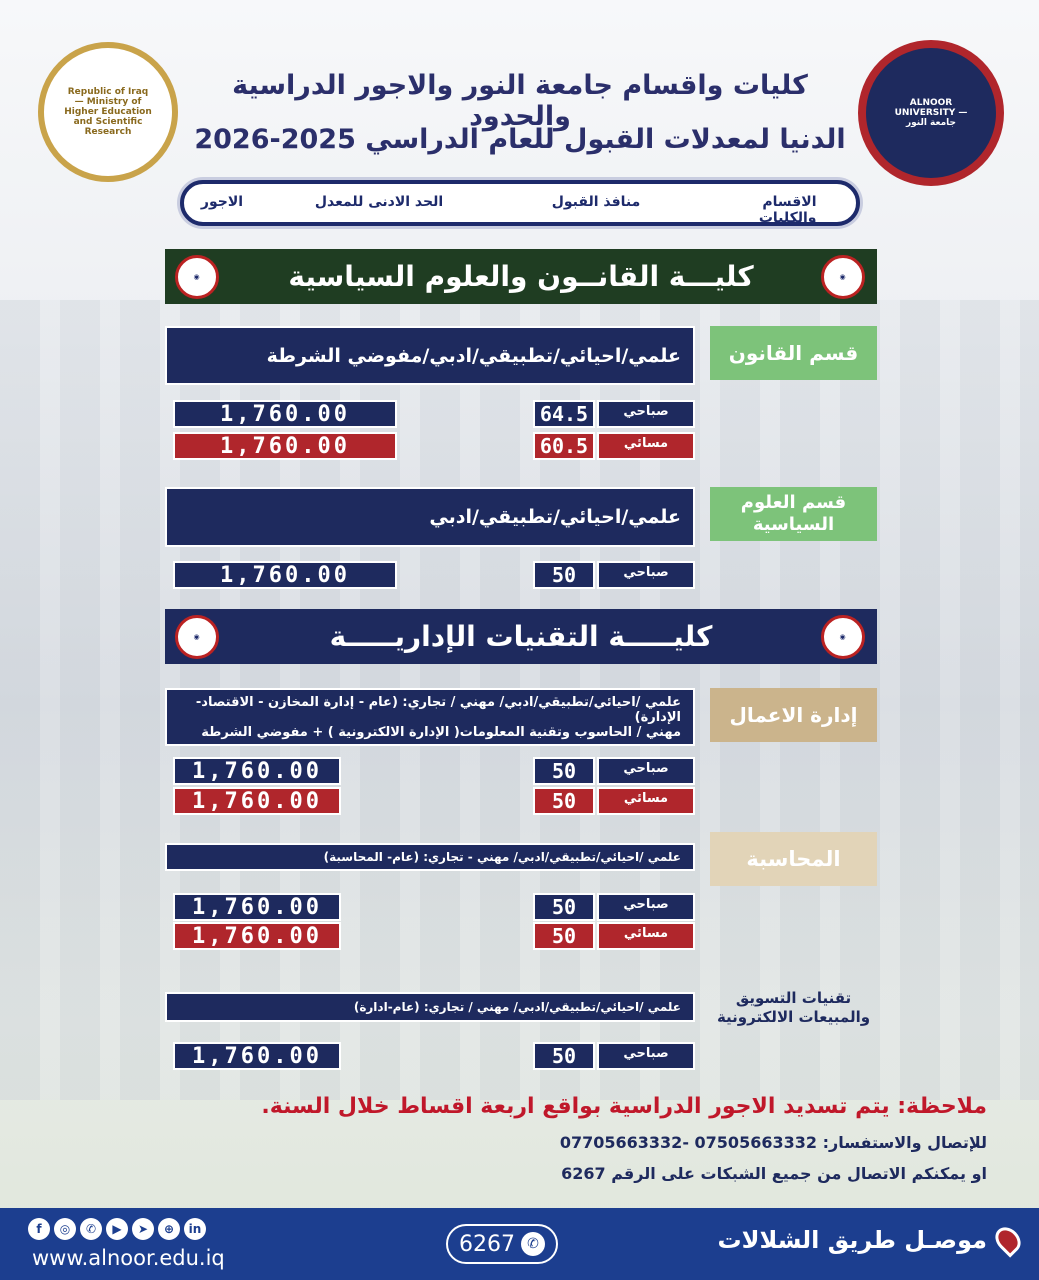 The image size is (1039, 1280). Describe the element at coordinates (793, 715) in the screenshot. I see `department-label: إدارة الاعمال` at that location.